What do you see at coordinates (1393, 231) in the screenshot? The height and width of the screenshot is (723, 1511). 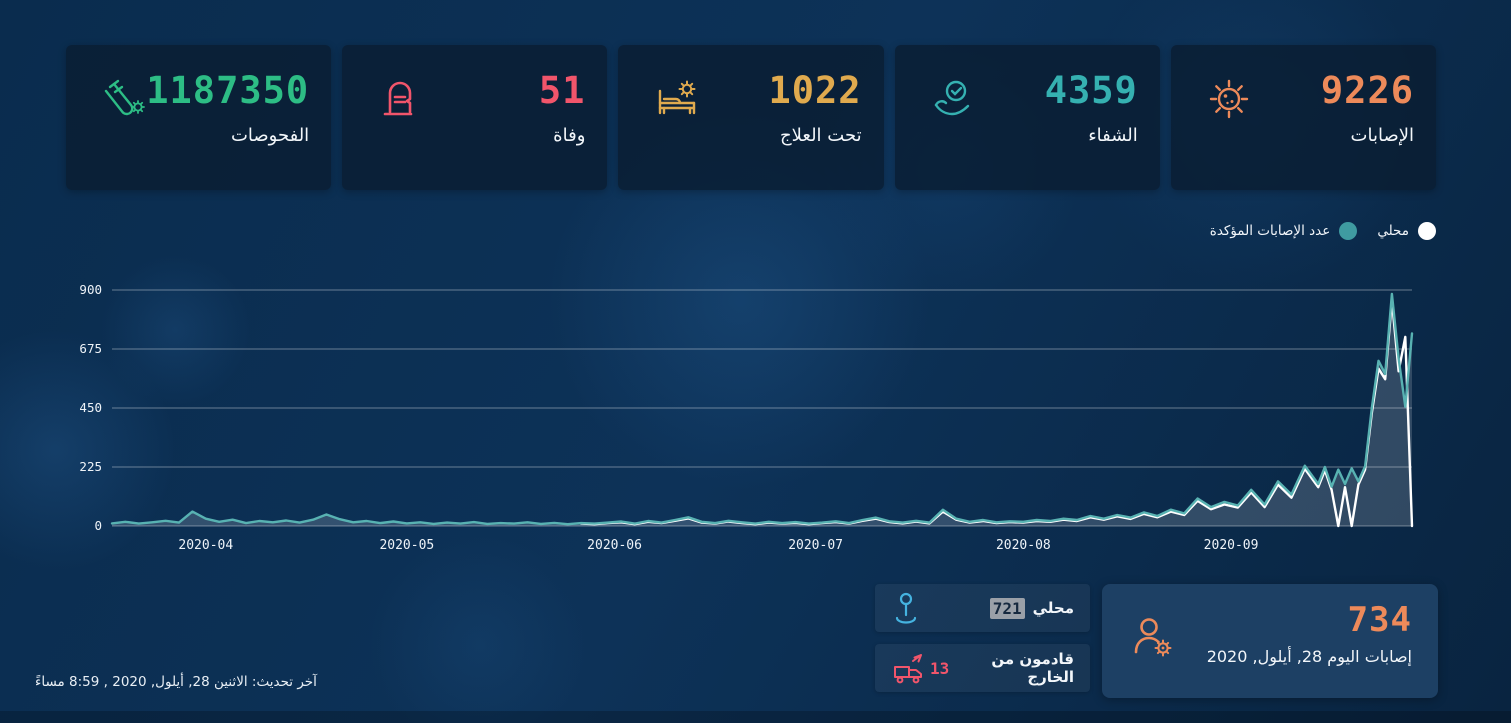 I see `legend-label-local: محلي` at bounding box center [1393, 231].